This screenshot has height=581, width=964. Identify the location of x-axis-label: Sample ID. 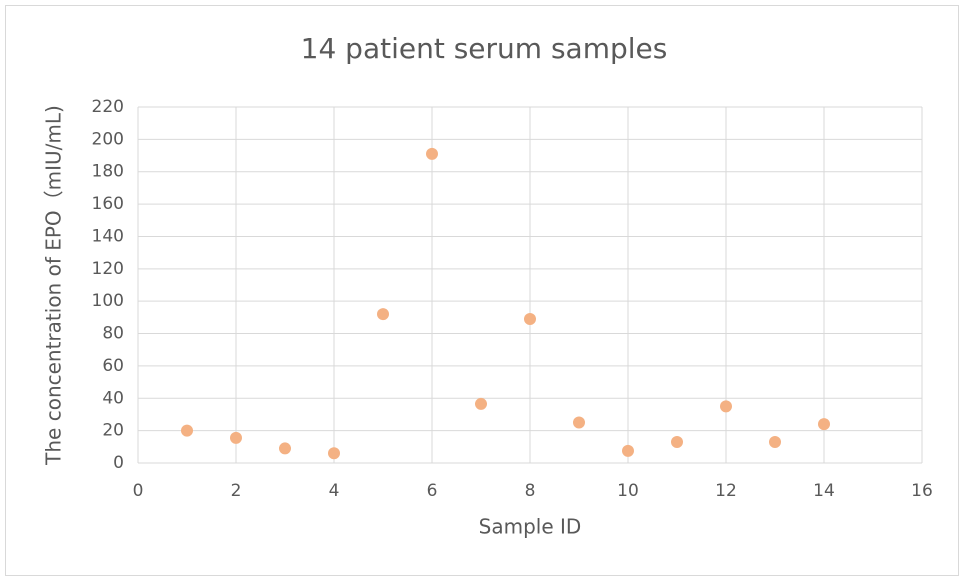
(530, 527).